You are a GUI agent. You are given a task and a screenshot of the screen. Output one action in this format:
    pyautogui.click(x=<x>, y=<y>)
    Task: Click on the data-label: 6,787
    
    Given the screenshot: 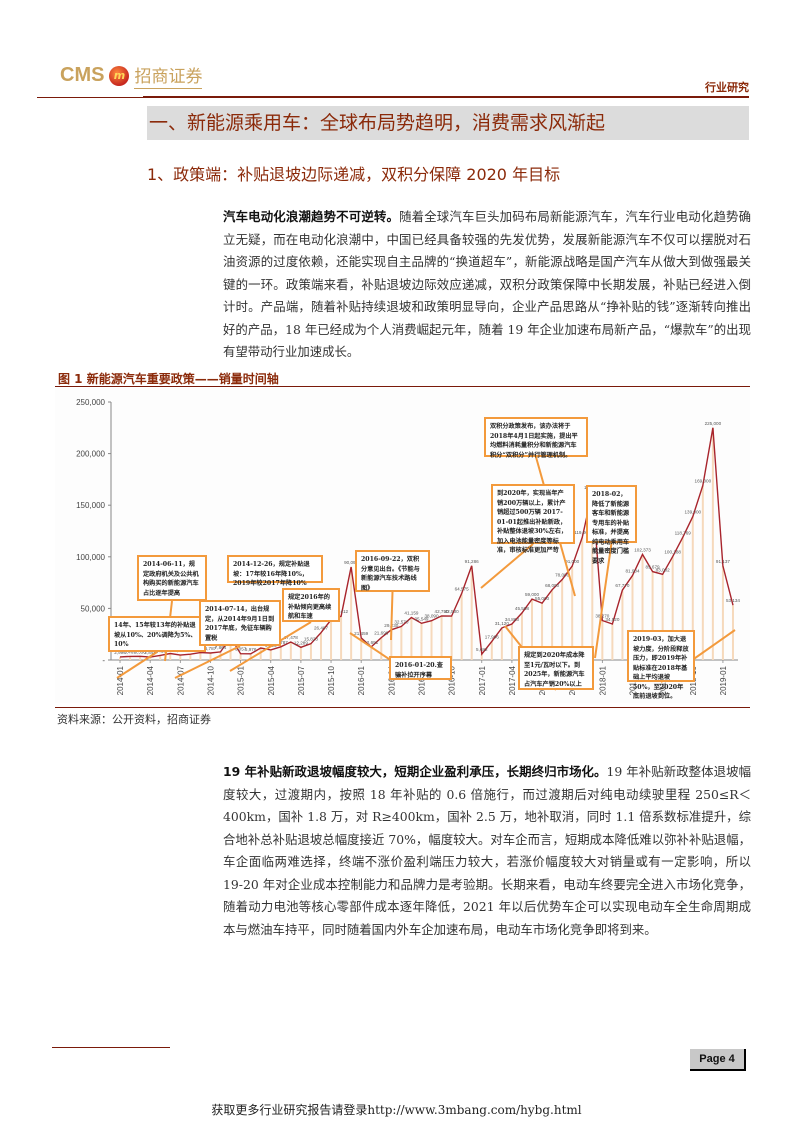 What is the action you would take?
    pyautogui.click(x=211, y=648)
    